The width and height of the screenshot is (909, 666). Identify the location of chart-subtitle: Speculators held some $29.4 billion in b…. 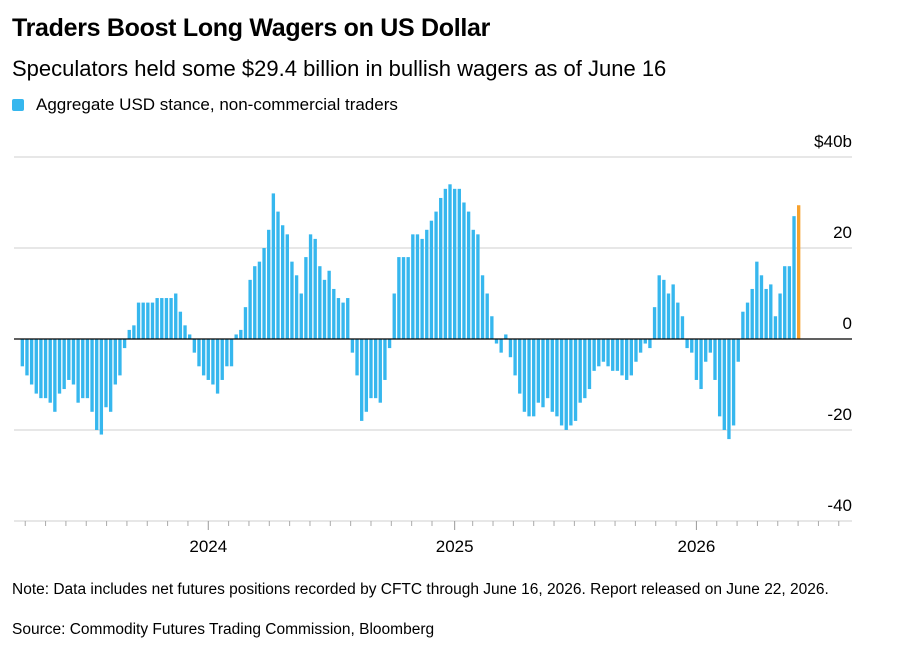
(339, 68).